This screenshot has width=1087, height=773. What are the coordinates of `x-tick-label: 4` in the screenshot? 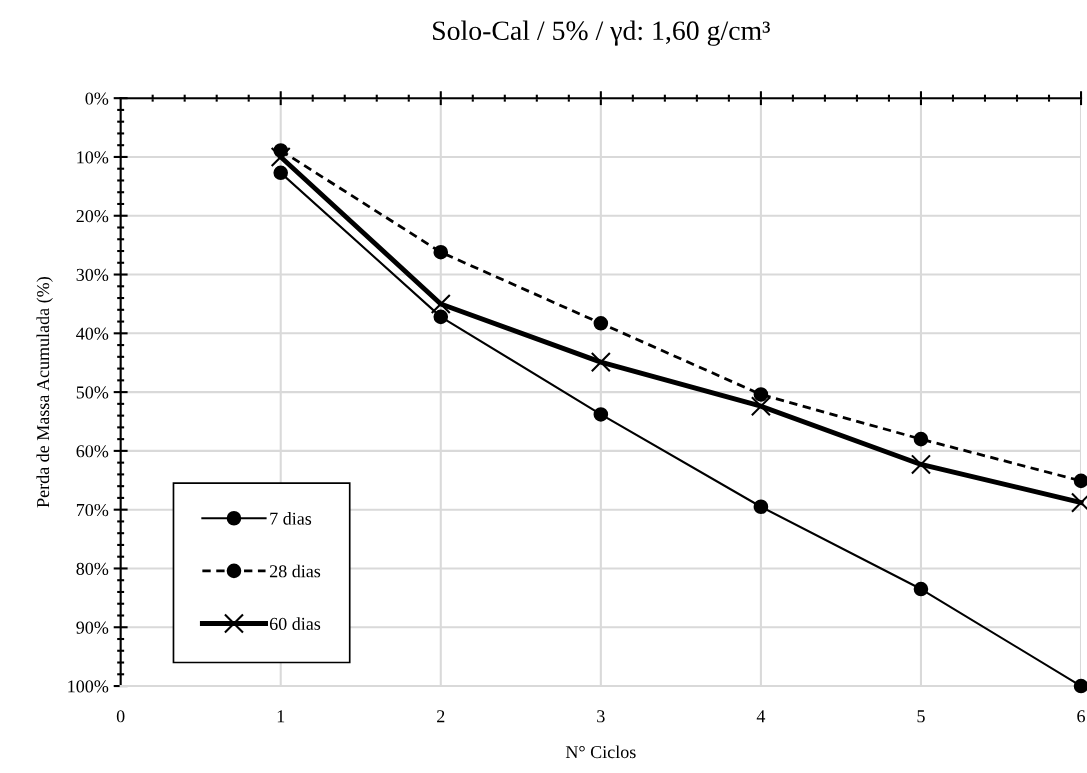 It's located at (761, 716).